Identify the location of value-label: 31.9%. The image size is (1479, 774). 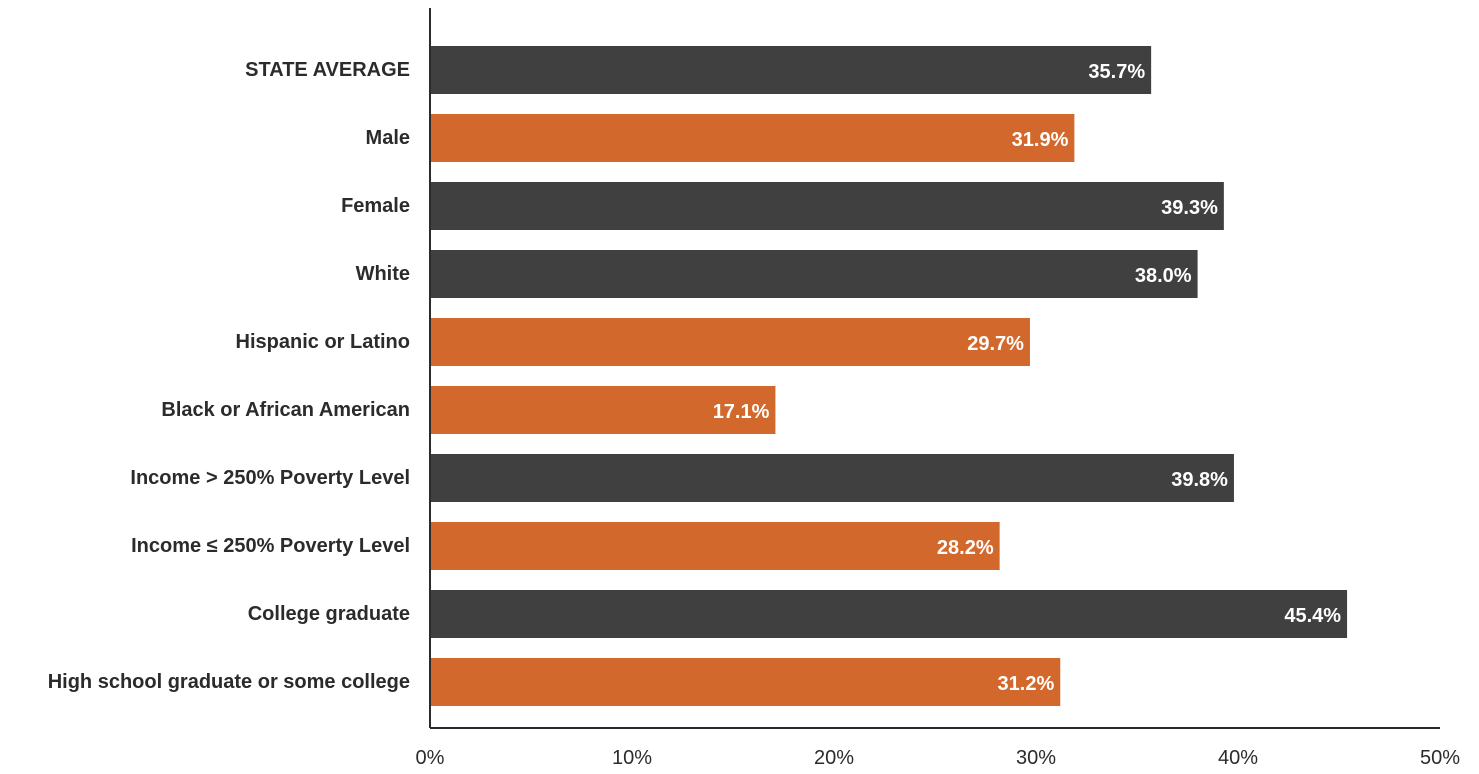
(1040, 140).